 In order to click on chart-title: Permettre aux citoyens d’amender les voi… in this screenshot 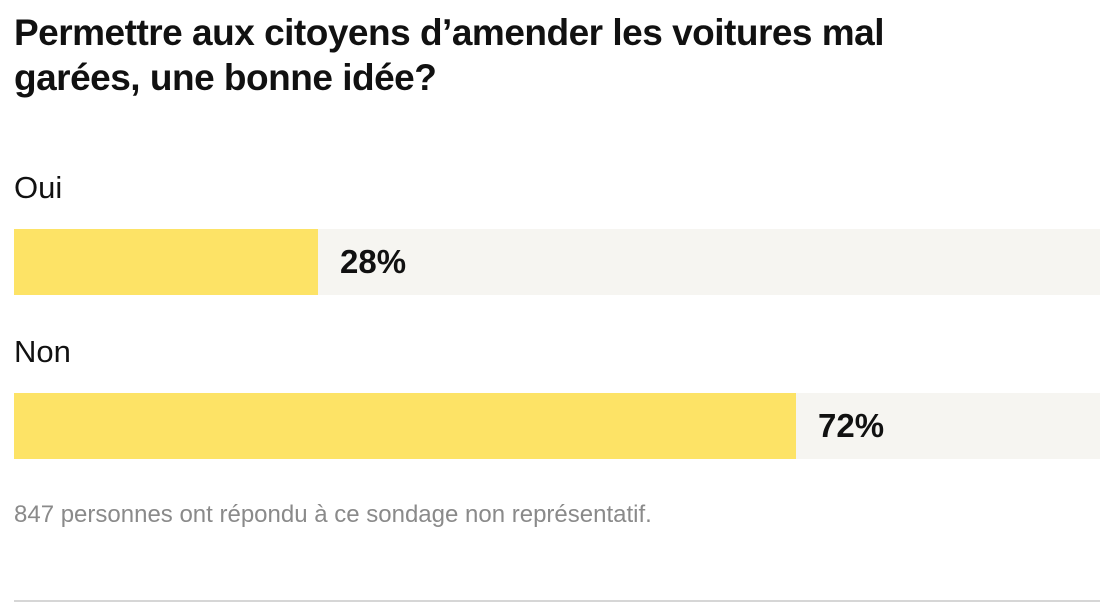, I will do `click(449, 55)`.